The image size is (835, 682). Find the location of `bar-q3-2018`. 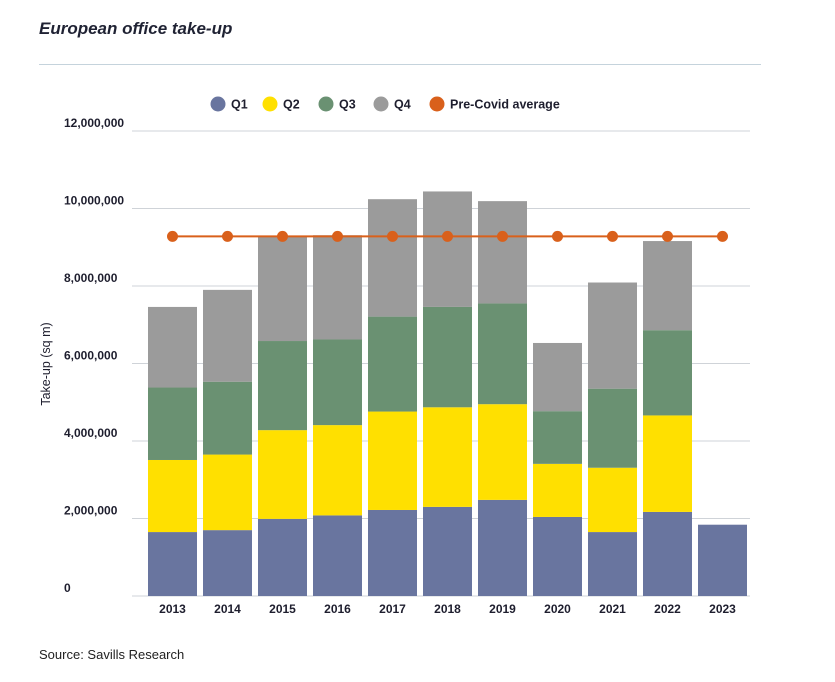

bar-q3-2018 is located at coordinates (447, 357).